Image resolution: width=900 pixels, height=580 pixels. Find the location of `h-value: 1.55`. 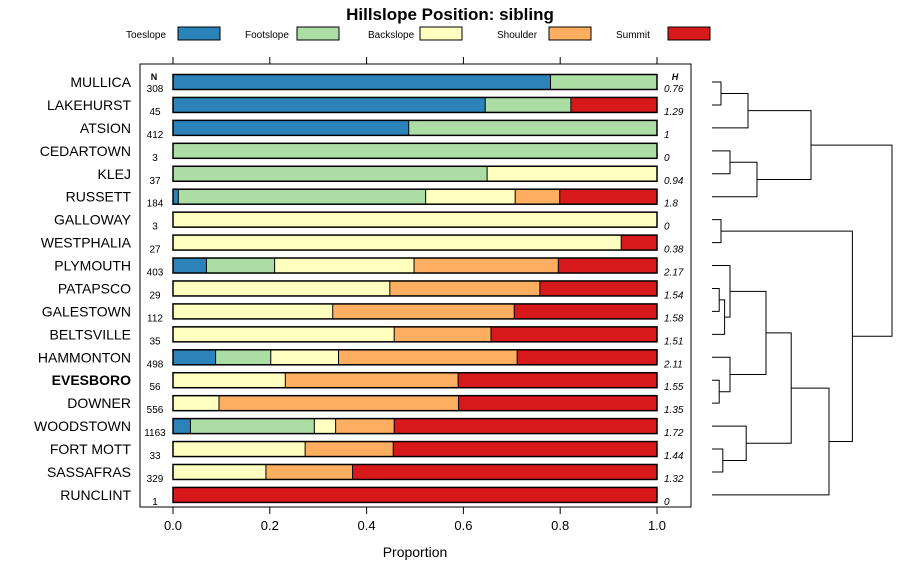

h-value: 1.55 is located at coordinates (674, 387).